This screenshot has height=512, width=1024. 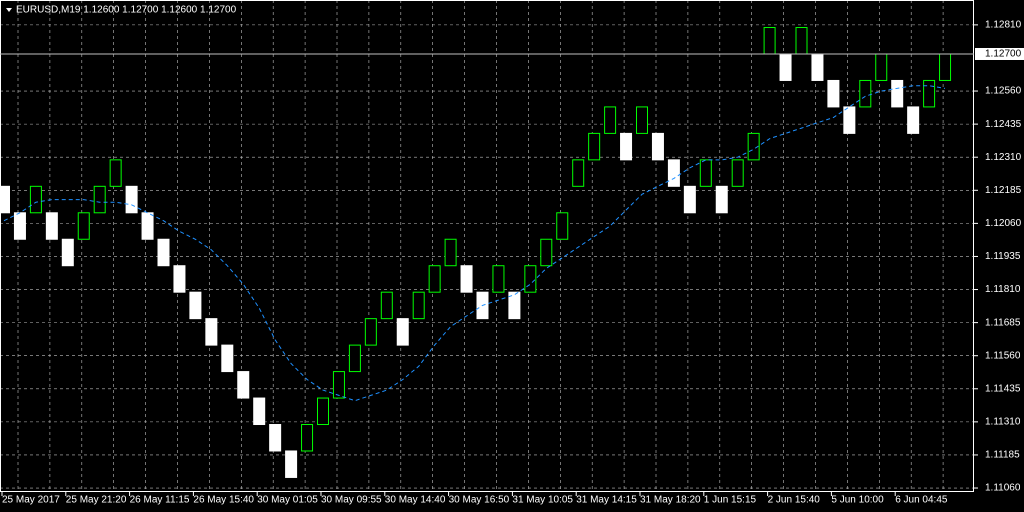 I want to click on y-tick-label: 1.11435, so click(x=1003, y=388).